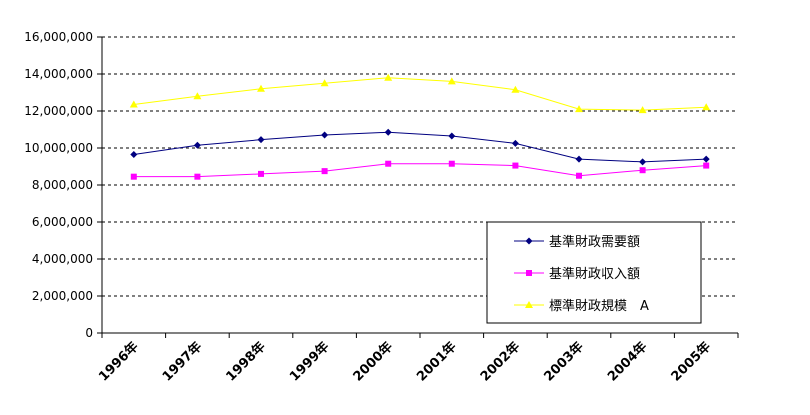 The width and height of the screenshot is (810, 415). I want to click on x-tick-label: 1997年, so click(182, 362).